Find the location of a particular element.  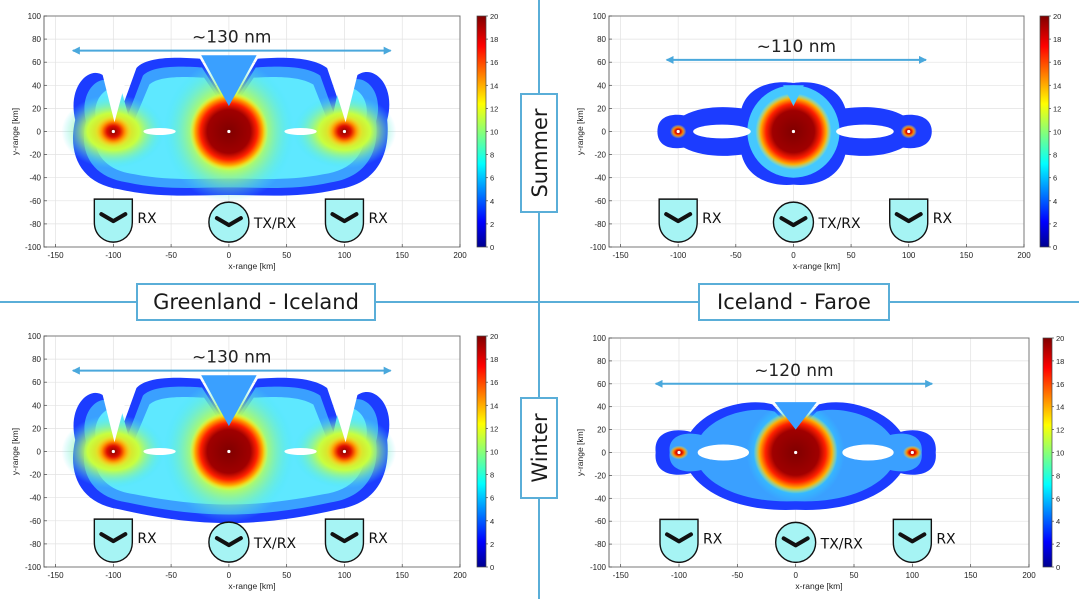

y-tick-label: 0 is located at coordinates (604, 453).